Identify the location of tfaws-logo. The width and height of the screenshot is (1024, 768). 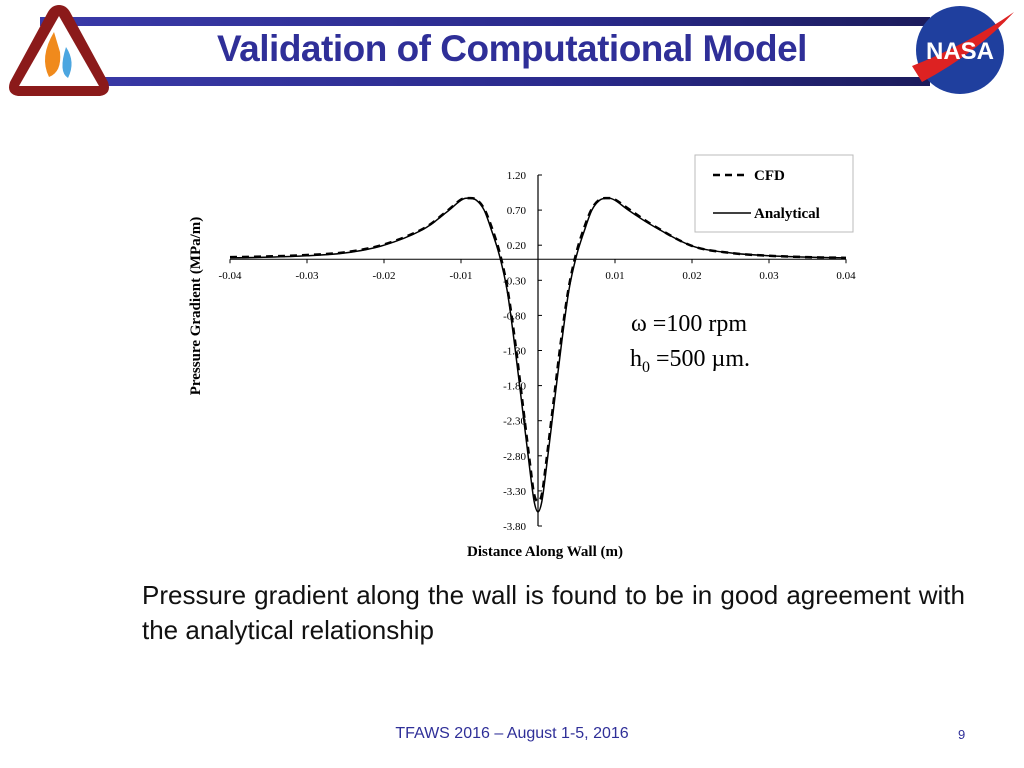
(59, 50).